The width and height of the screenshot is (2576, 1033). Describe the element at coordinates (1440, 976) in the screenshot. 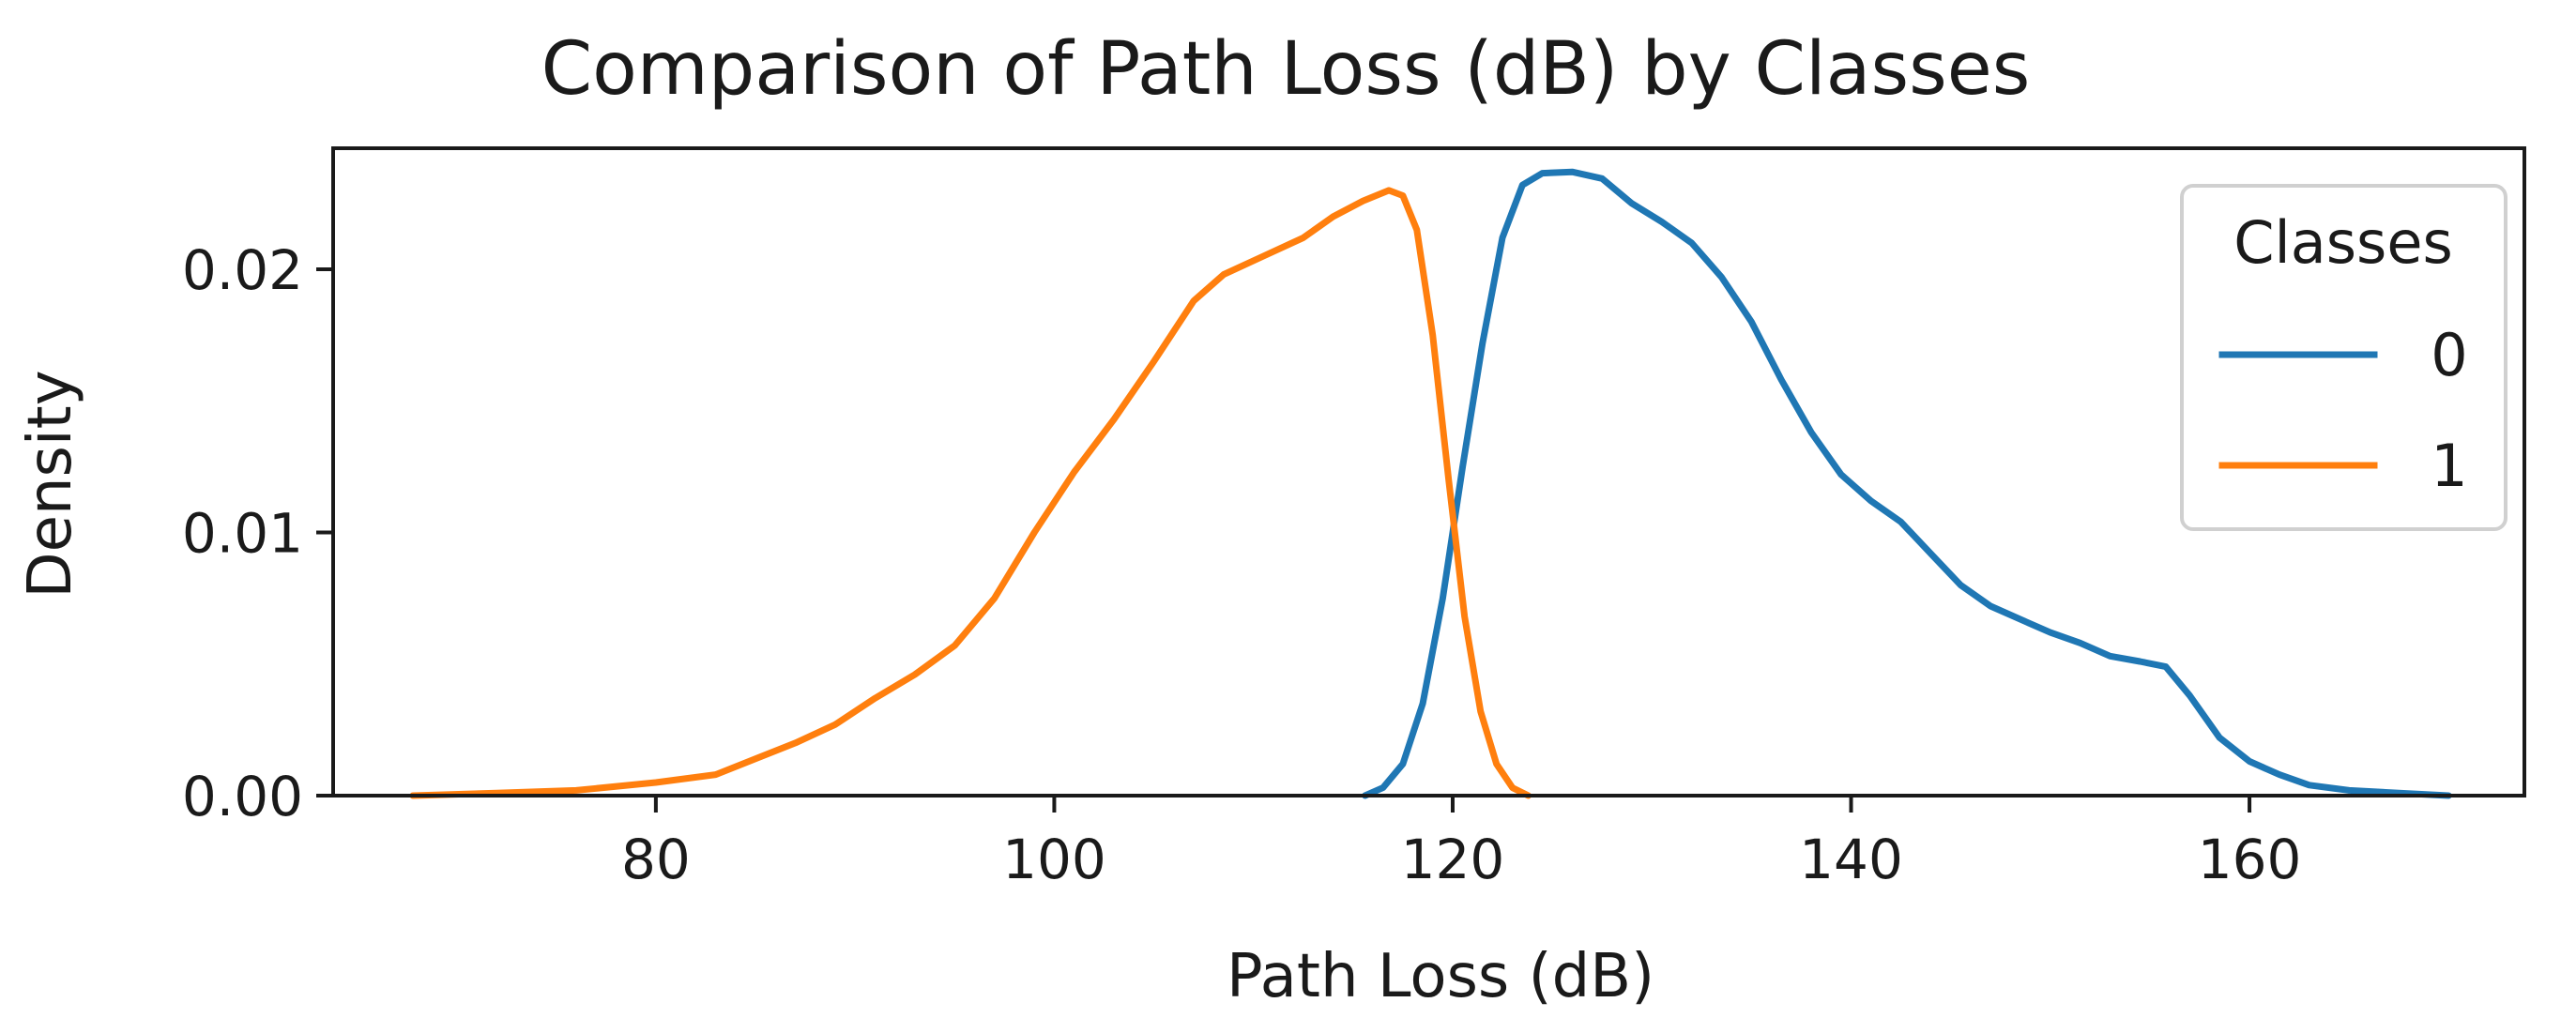

I see `x-axis-label: Path Loss (dB)` at that location.